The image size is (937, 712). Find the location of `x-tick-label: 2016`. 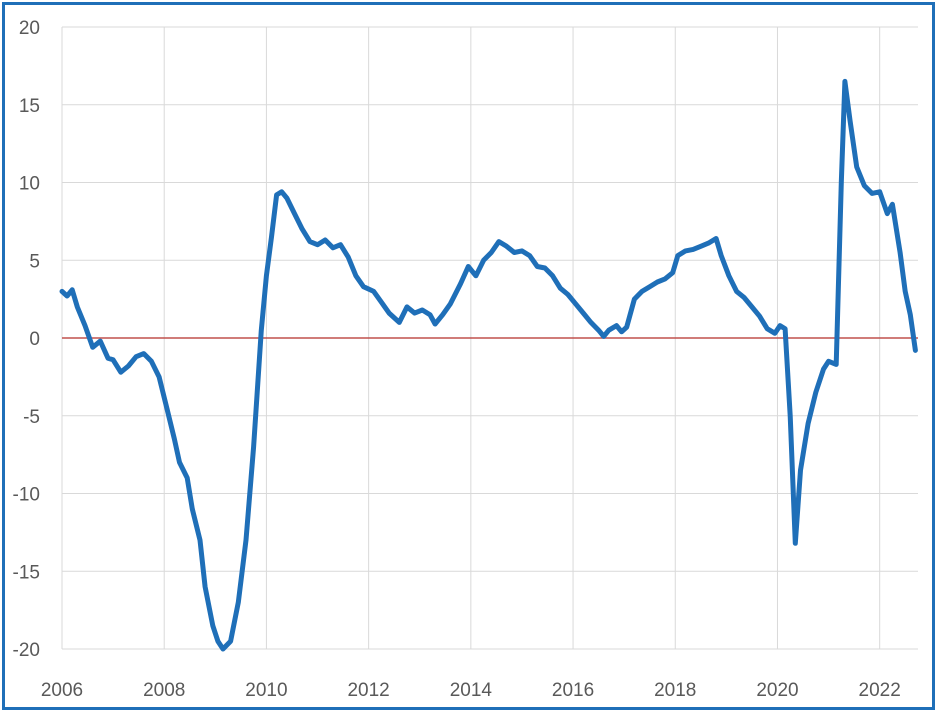

x-tick-label: 2016 is located at coordinates (573, 690).